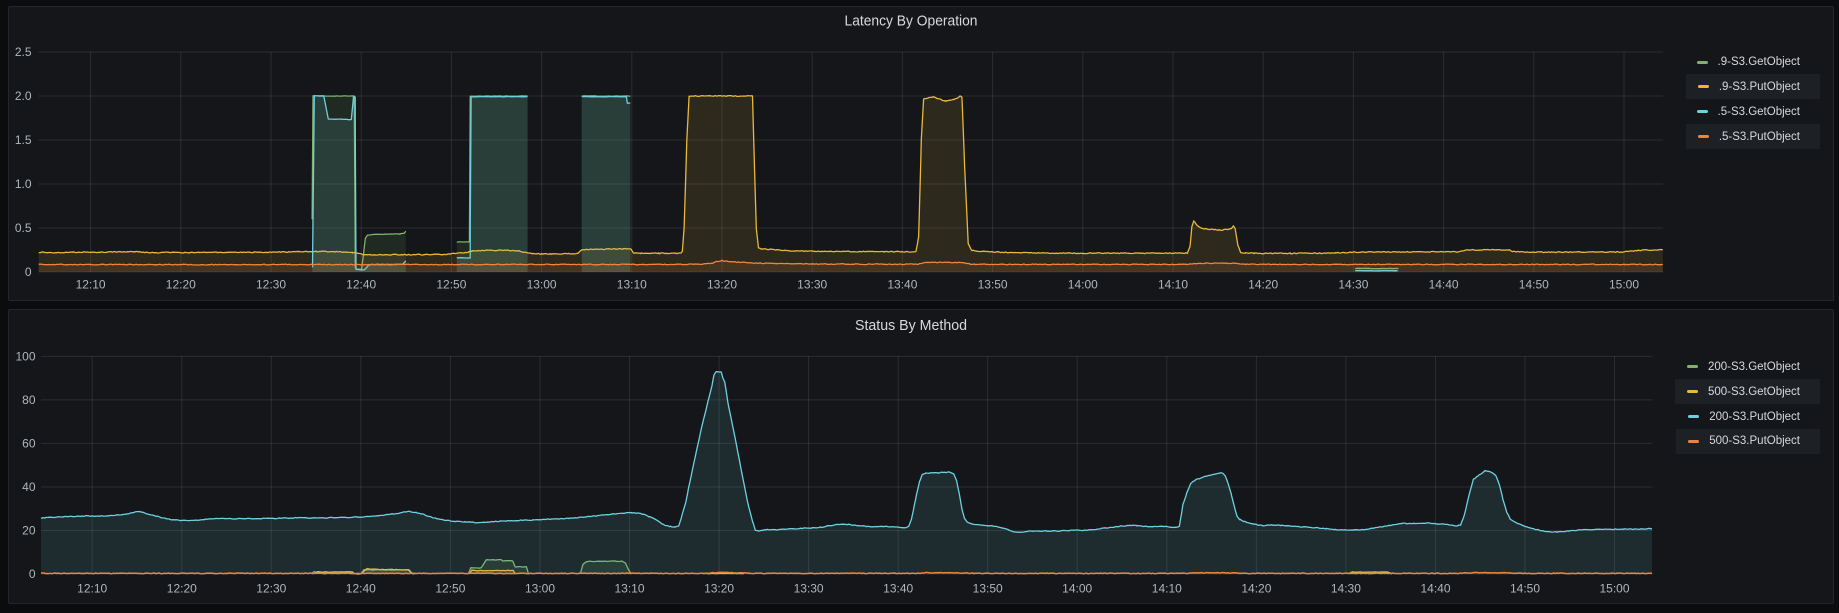 The image size is (1839, 613). What do you see at coordinates (29, 531) in the screenshot?
I see `svg-text: 20` at bounding box center [29, 531].